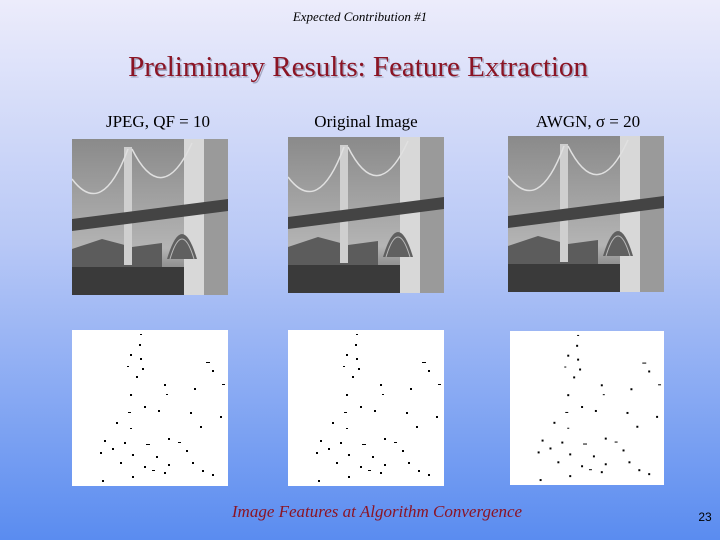  What do you see at coordinates (586, 214) in the screenshot?
I see `awgn-image` at bounding box center [586, 214].